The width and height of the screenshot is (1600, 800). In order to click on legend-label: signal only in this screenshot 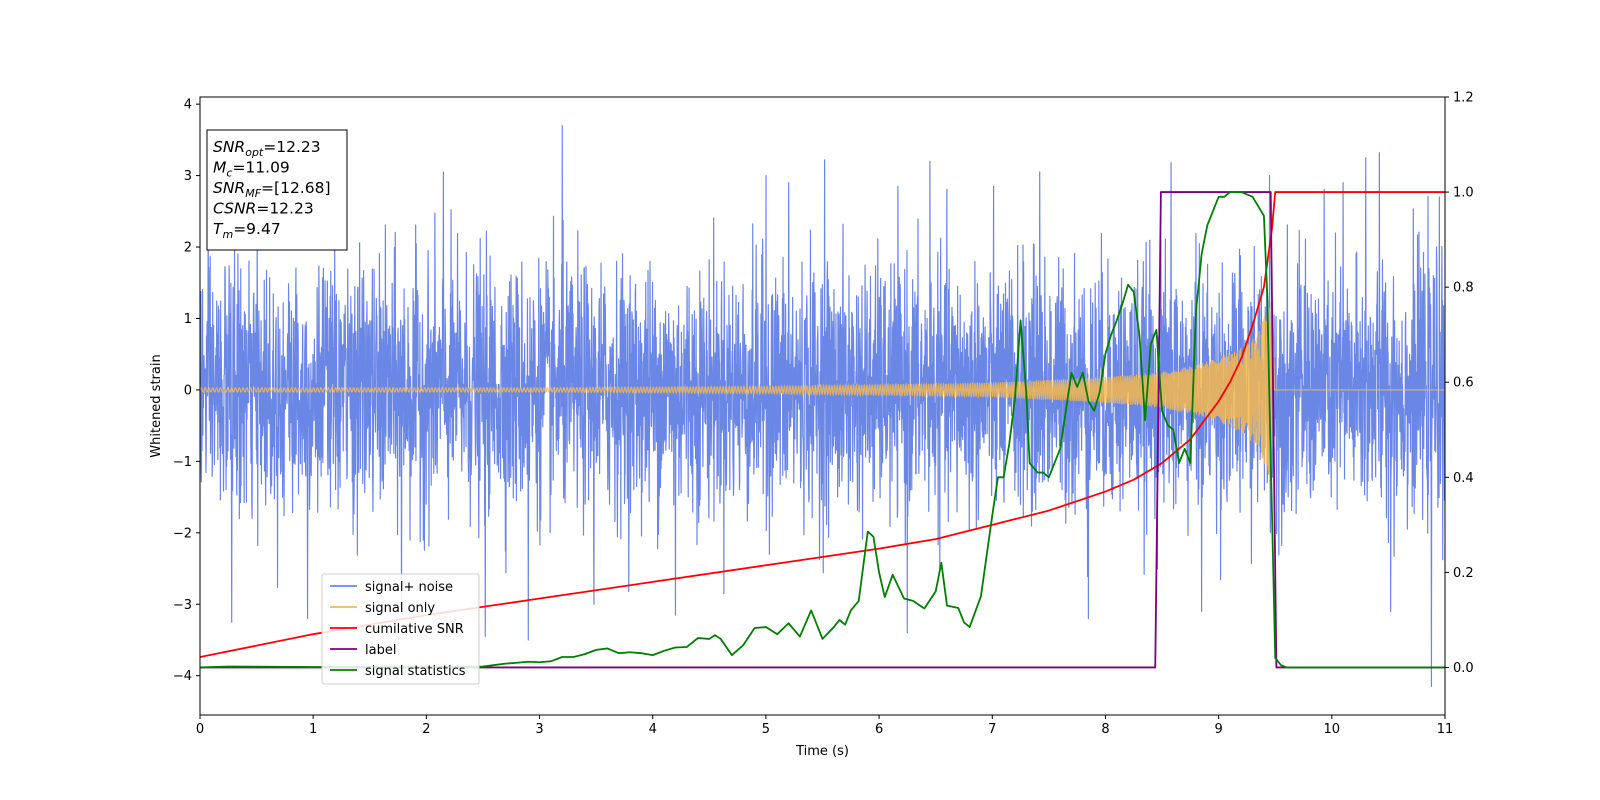, I will do `click(400, 608)`.